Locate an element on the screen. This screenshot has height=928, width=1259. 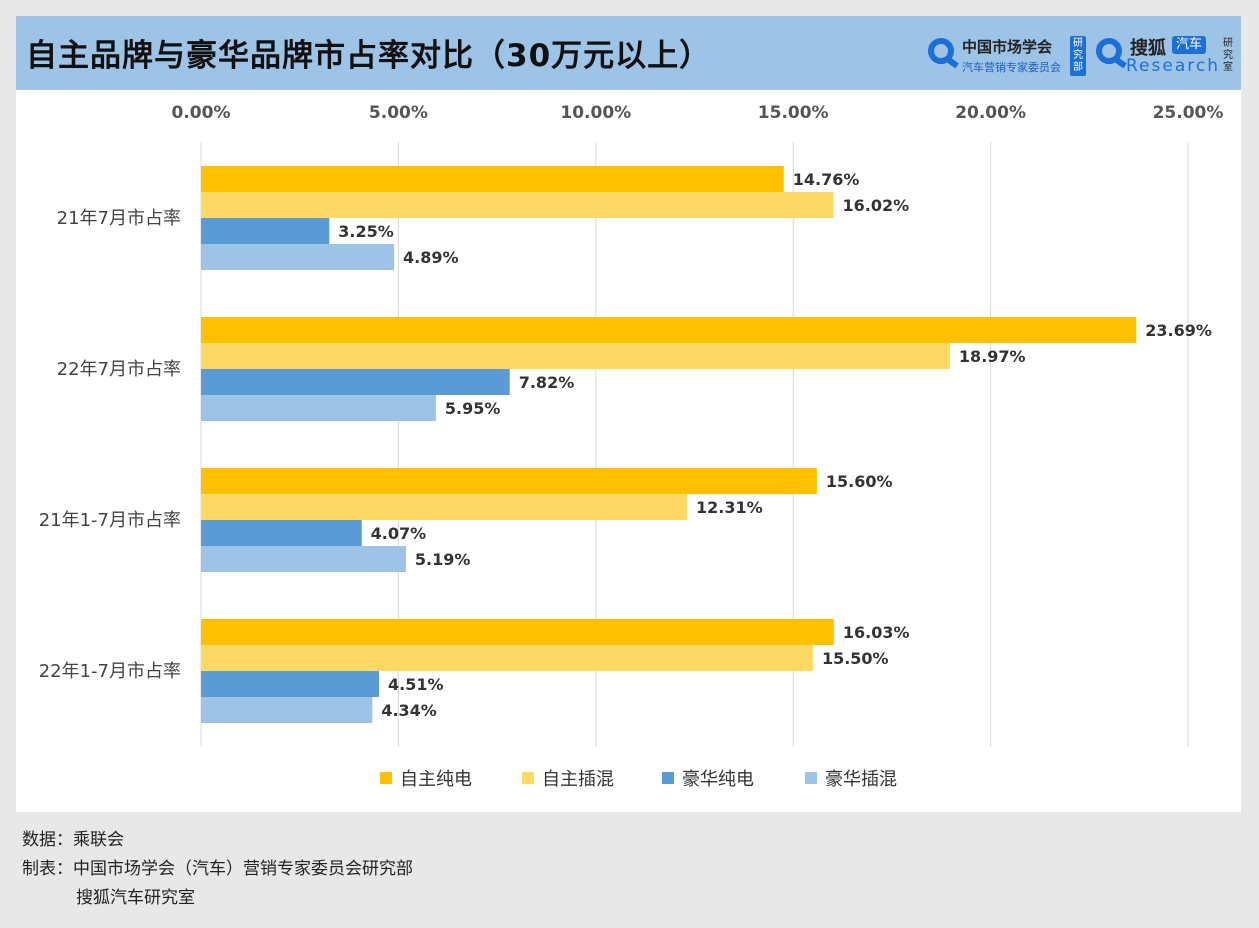
data-label: 4.51% is located at coordinates (416, 684).